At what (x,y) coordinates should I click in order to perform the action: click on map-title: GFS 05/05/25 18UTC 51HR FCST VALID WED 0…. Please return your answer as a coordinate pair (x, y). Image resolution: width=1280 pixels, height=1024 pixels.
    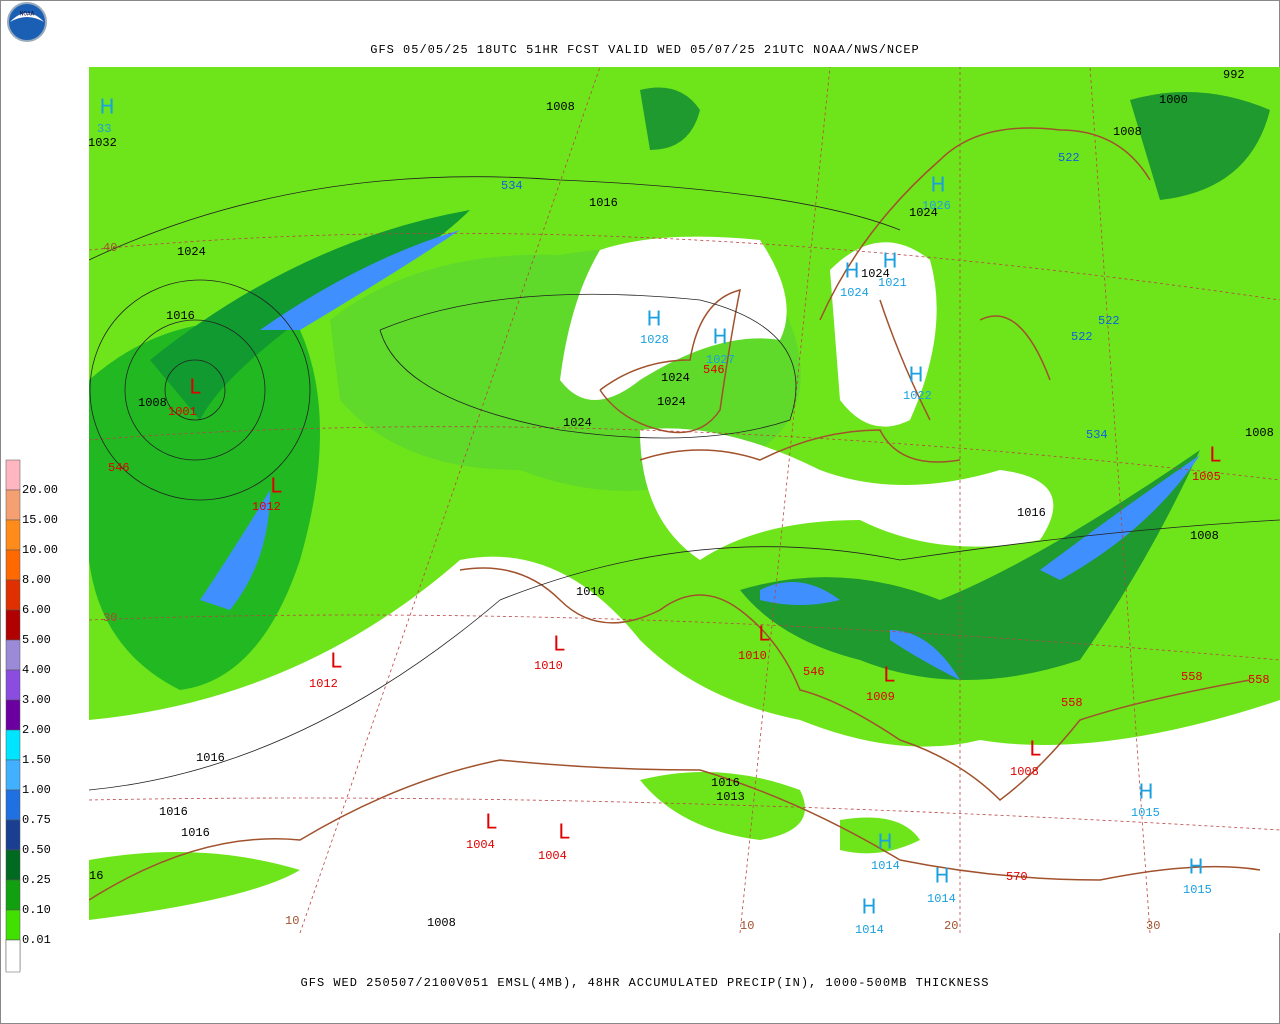
    Looking at the image, I should click on (644, 50).